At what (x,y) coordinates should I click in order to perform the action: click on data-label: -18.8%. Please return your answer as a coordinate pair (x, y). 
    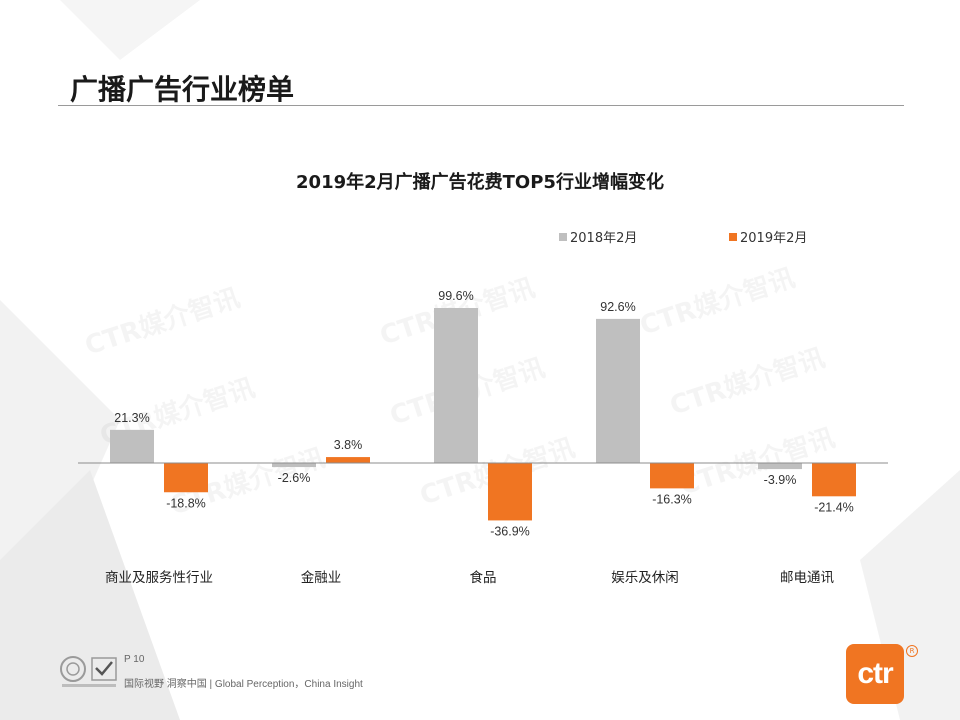
    Looking at the image, I should click on (186, 503).